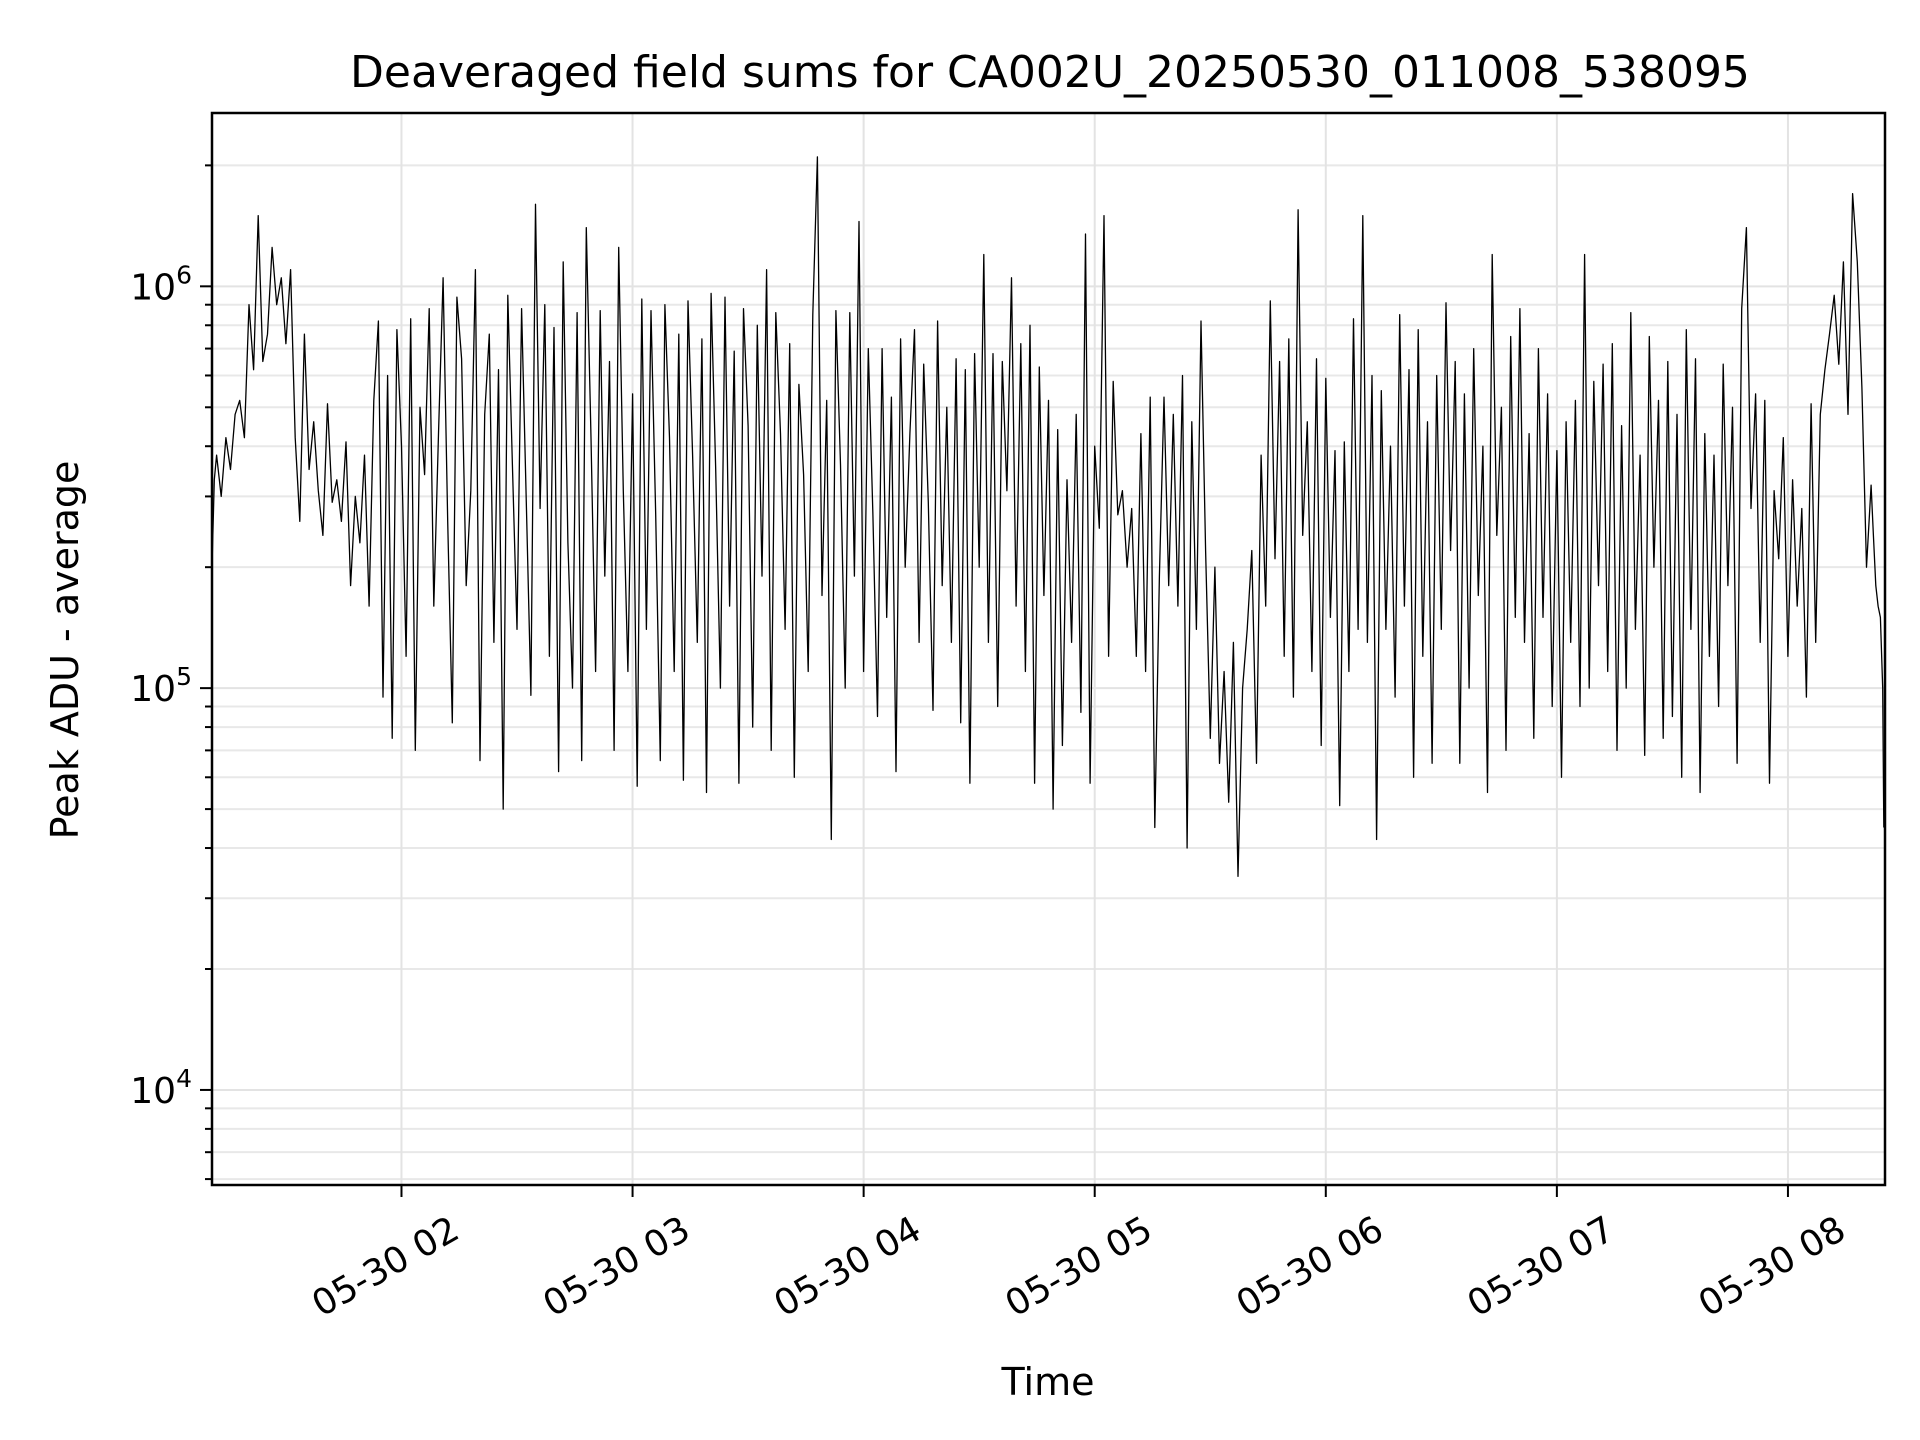 The image size is (1920, 1440). What do you see at coordinates (385, 1267) in the screenshot?
I see `x-tick-label: 05-30 02` at bounding box center [385, 1267].